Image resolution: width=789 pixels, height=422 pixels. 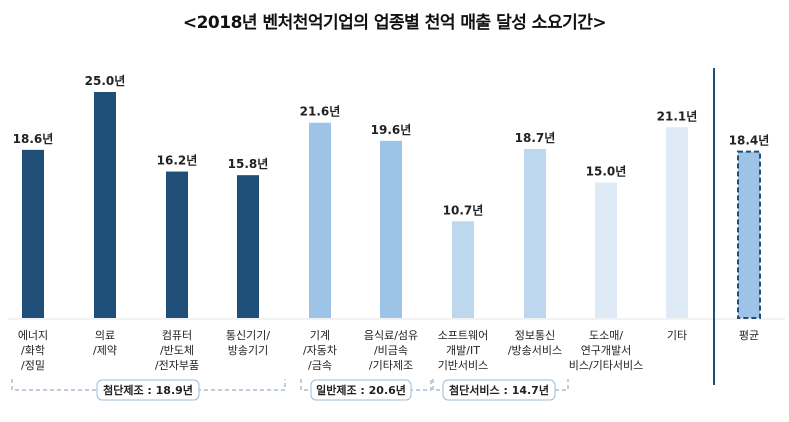 I want to click on category-label: 통신기기/, so click(x=248, y=335).